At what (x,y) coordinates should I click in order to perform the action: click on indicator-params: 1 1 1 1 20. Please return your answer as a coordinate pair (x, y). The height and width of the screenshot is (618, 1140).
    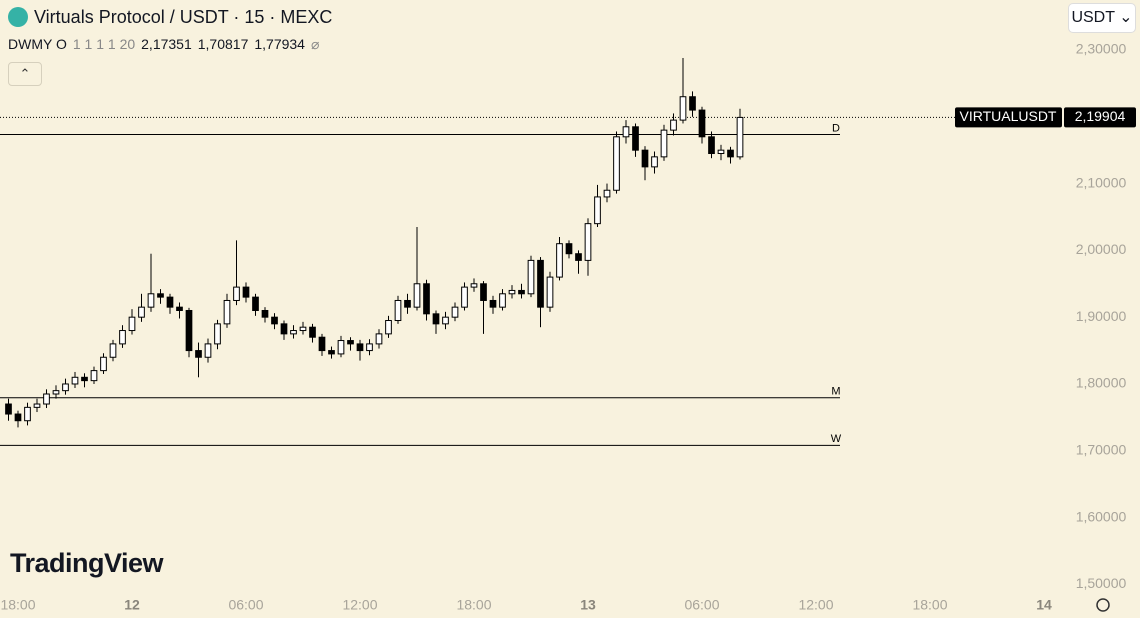
    Looking at the image, I should click on (104, 44).